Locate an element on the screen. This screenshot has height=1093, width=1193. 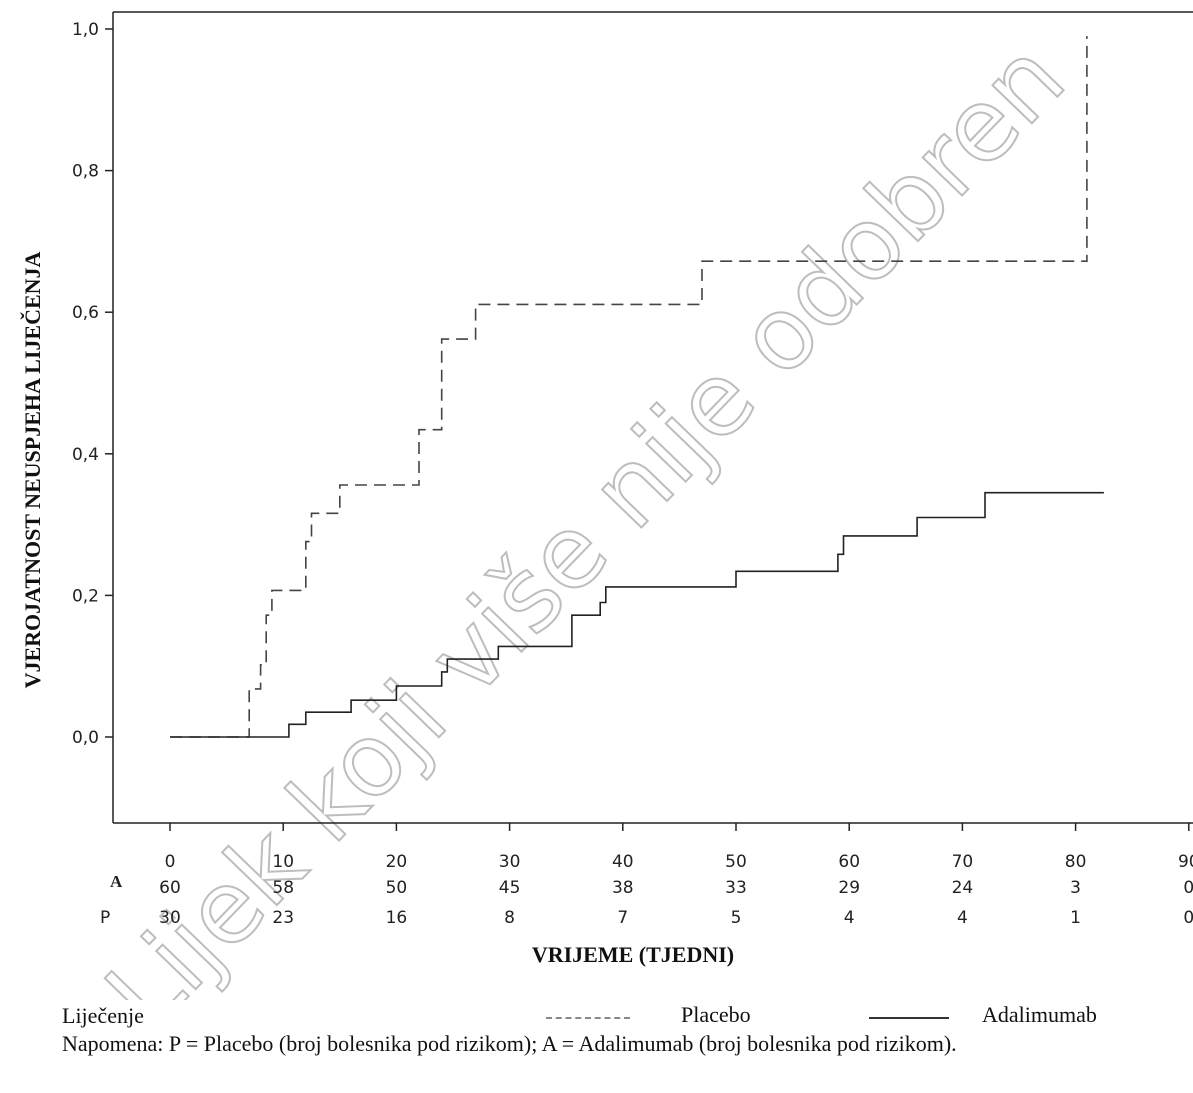
y-tick-label: 0,8 is located at coordinates (85, 172).